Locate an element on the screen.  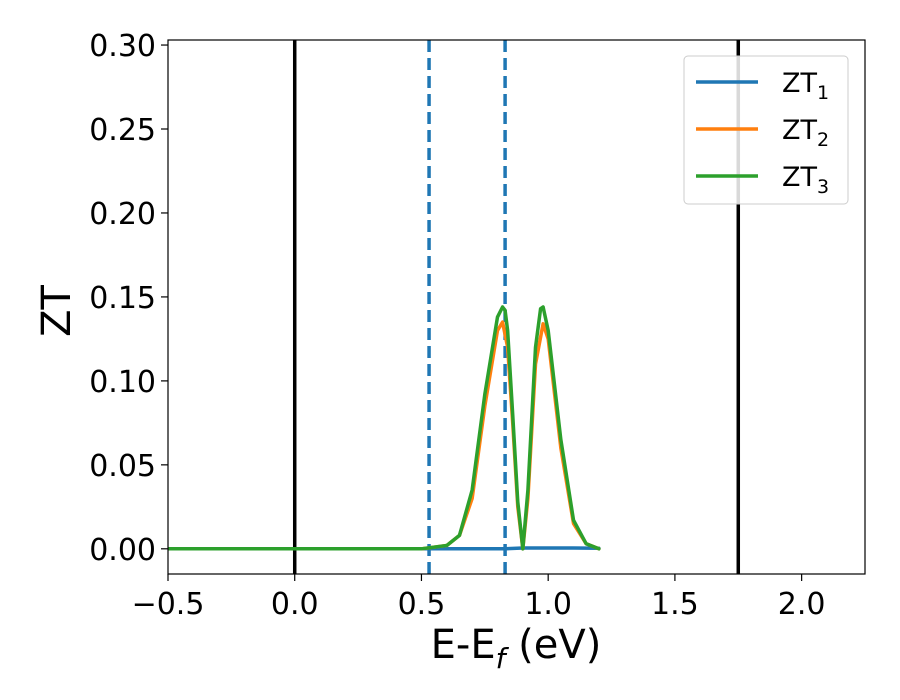
x-tick-label: 0.5 is located at coordinates (422, 604).